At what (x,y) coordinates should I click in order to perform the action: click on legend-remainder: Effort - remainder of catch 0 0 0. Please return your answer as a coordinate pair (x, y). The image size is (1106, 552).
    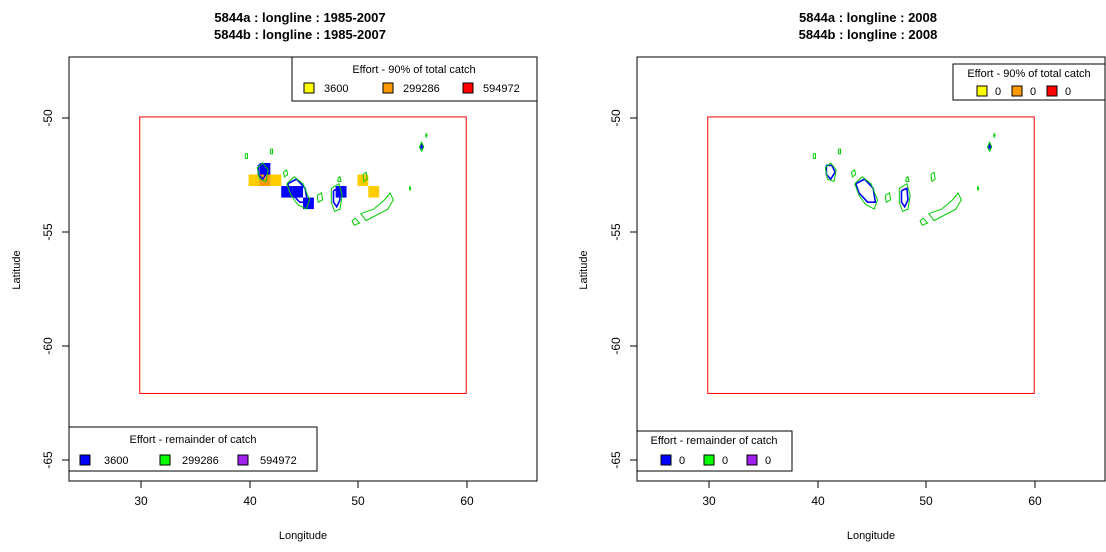
    Looking at the image, I should click on (714, 451).